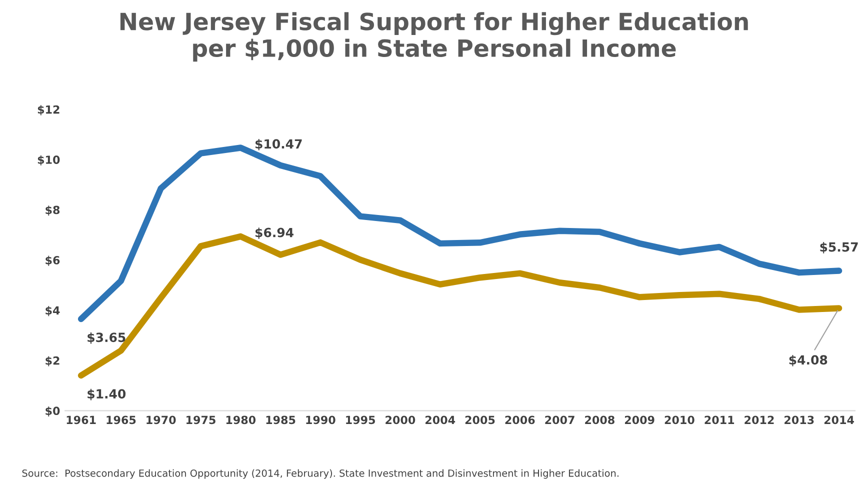 The image size is (868, 486). Describe the element at coordinates (434, 37) in the screenshot. I see `chart-title: New Jersey Fiscal Support for Higher Education per $1,000 in State Personal Income` at that location.